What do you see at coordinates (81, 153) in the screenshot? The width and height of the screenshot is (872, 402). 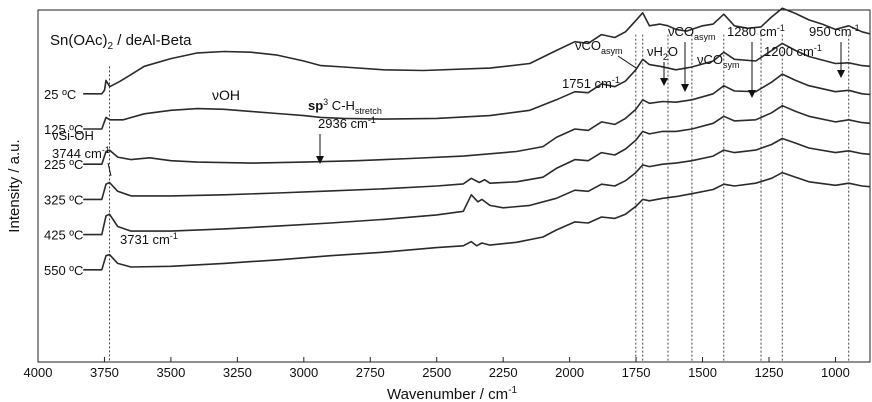 I see `annot-vsioh-wn: 3744 cm-1` at bounding box center [81, 153].